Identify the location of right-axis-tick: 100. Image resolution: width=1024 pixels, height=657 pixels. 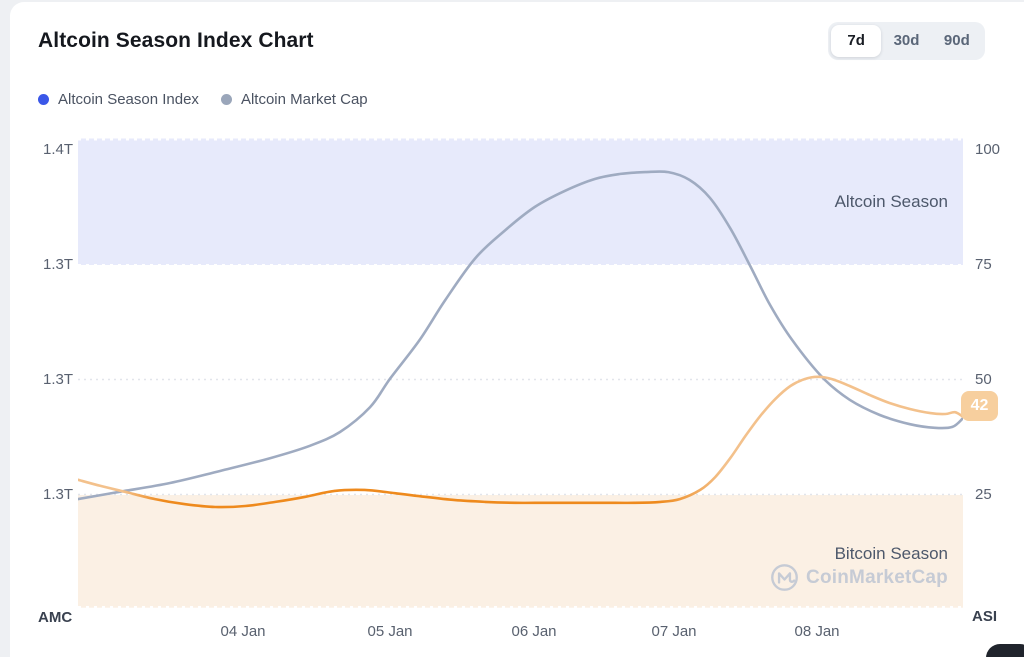
(988, 149).